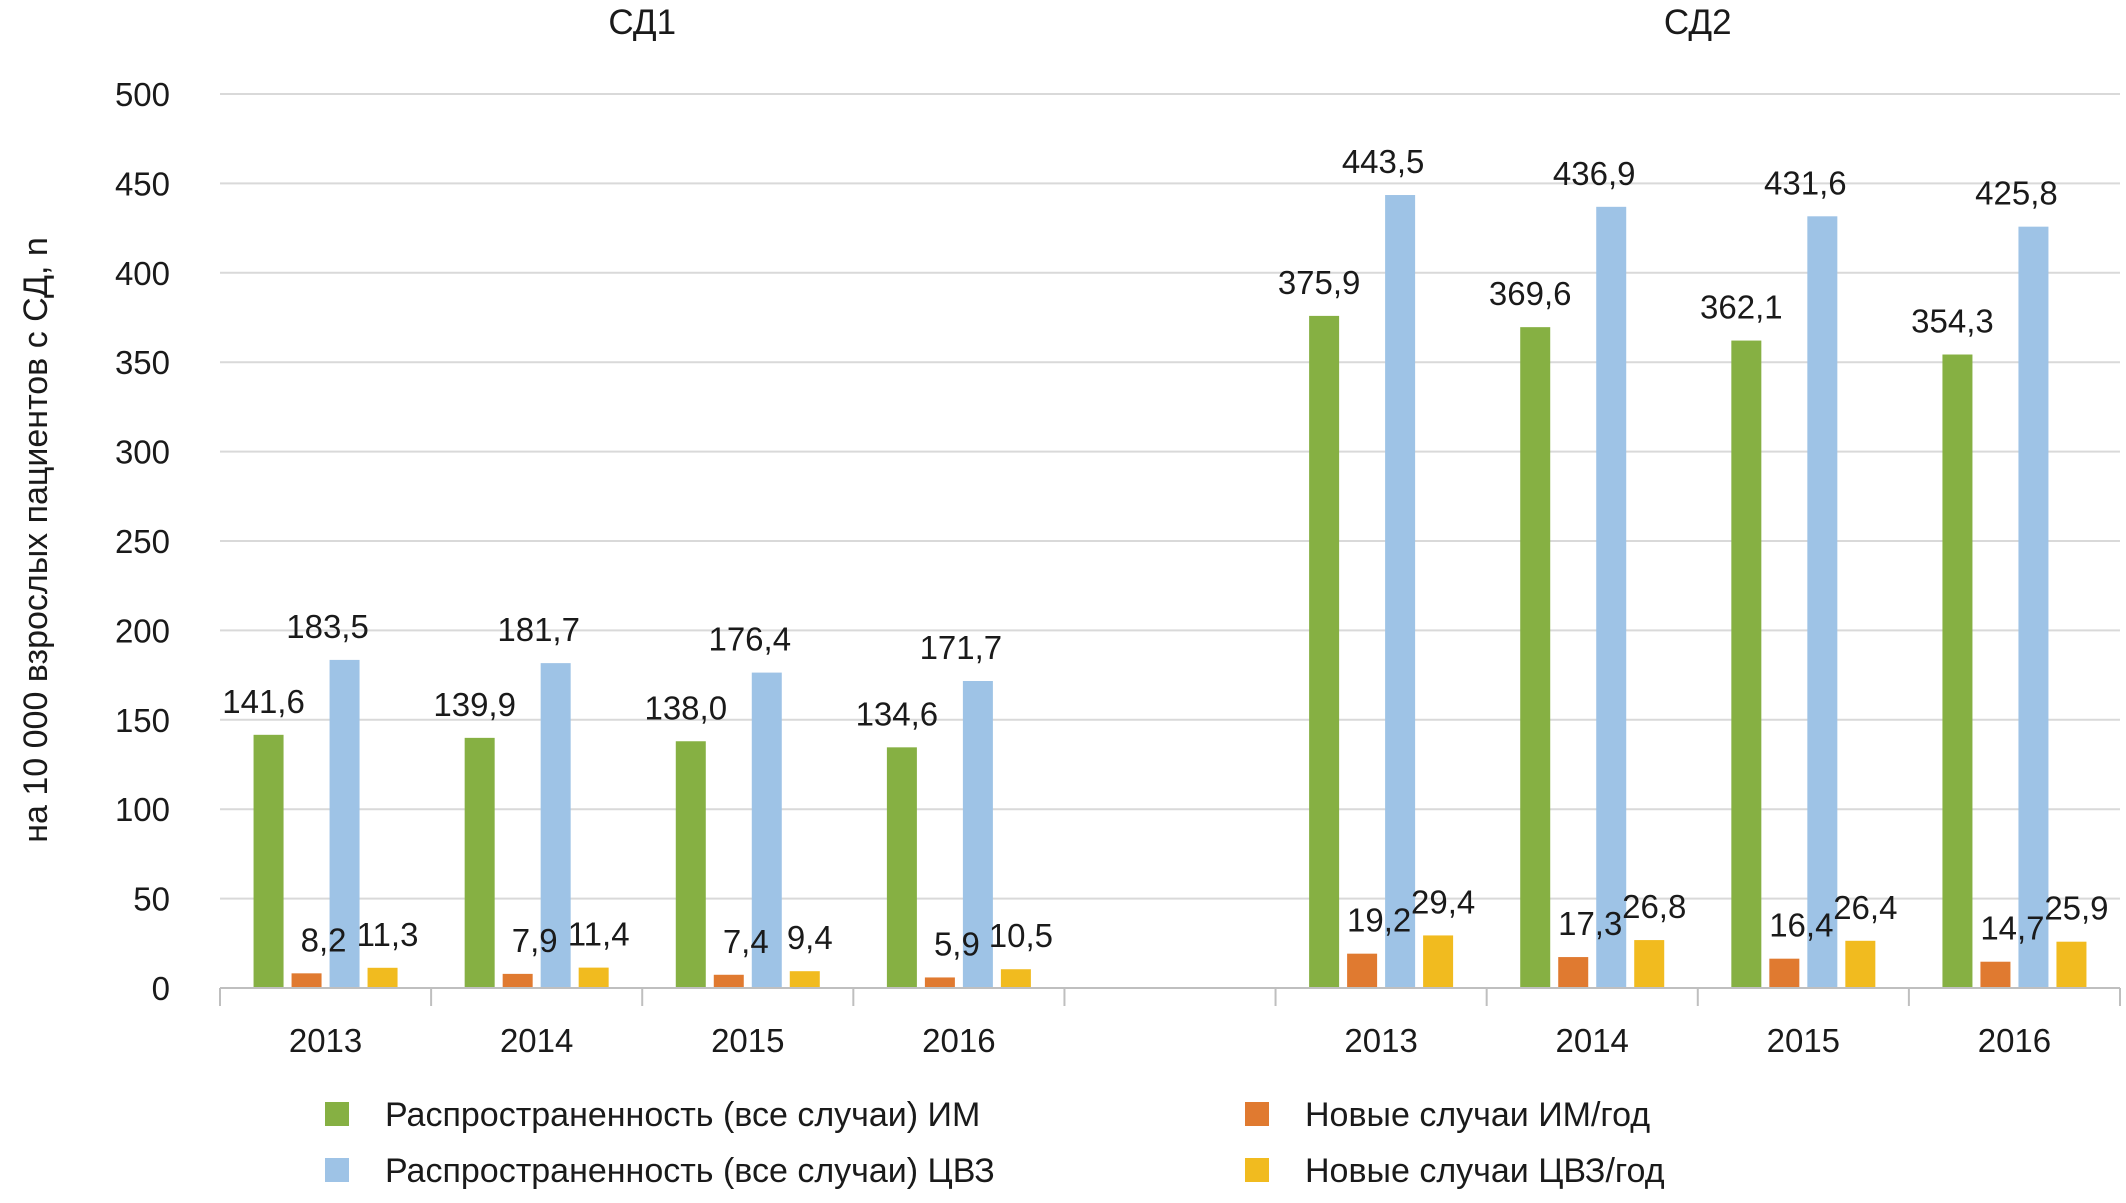 This screenshot has height=1203, width=2126. What do you see at coordinates (1805, 182) in the screenshot?
I see `data-label: 431,6` at bounding box center [1805, 182].